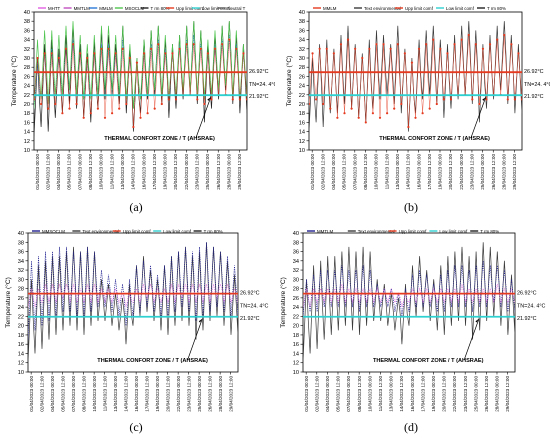  I want to click on legend-item: MHTT, so click(54, 8).